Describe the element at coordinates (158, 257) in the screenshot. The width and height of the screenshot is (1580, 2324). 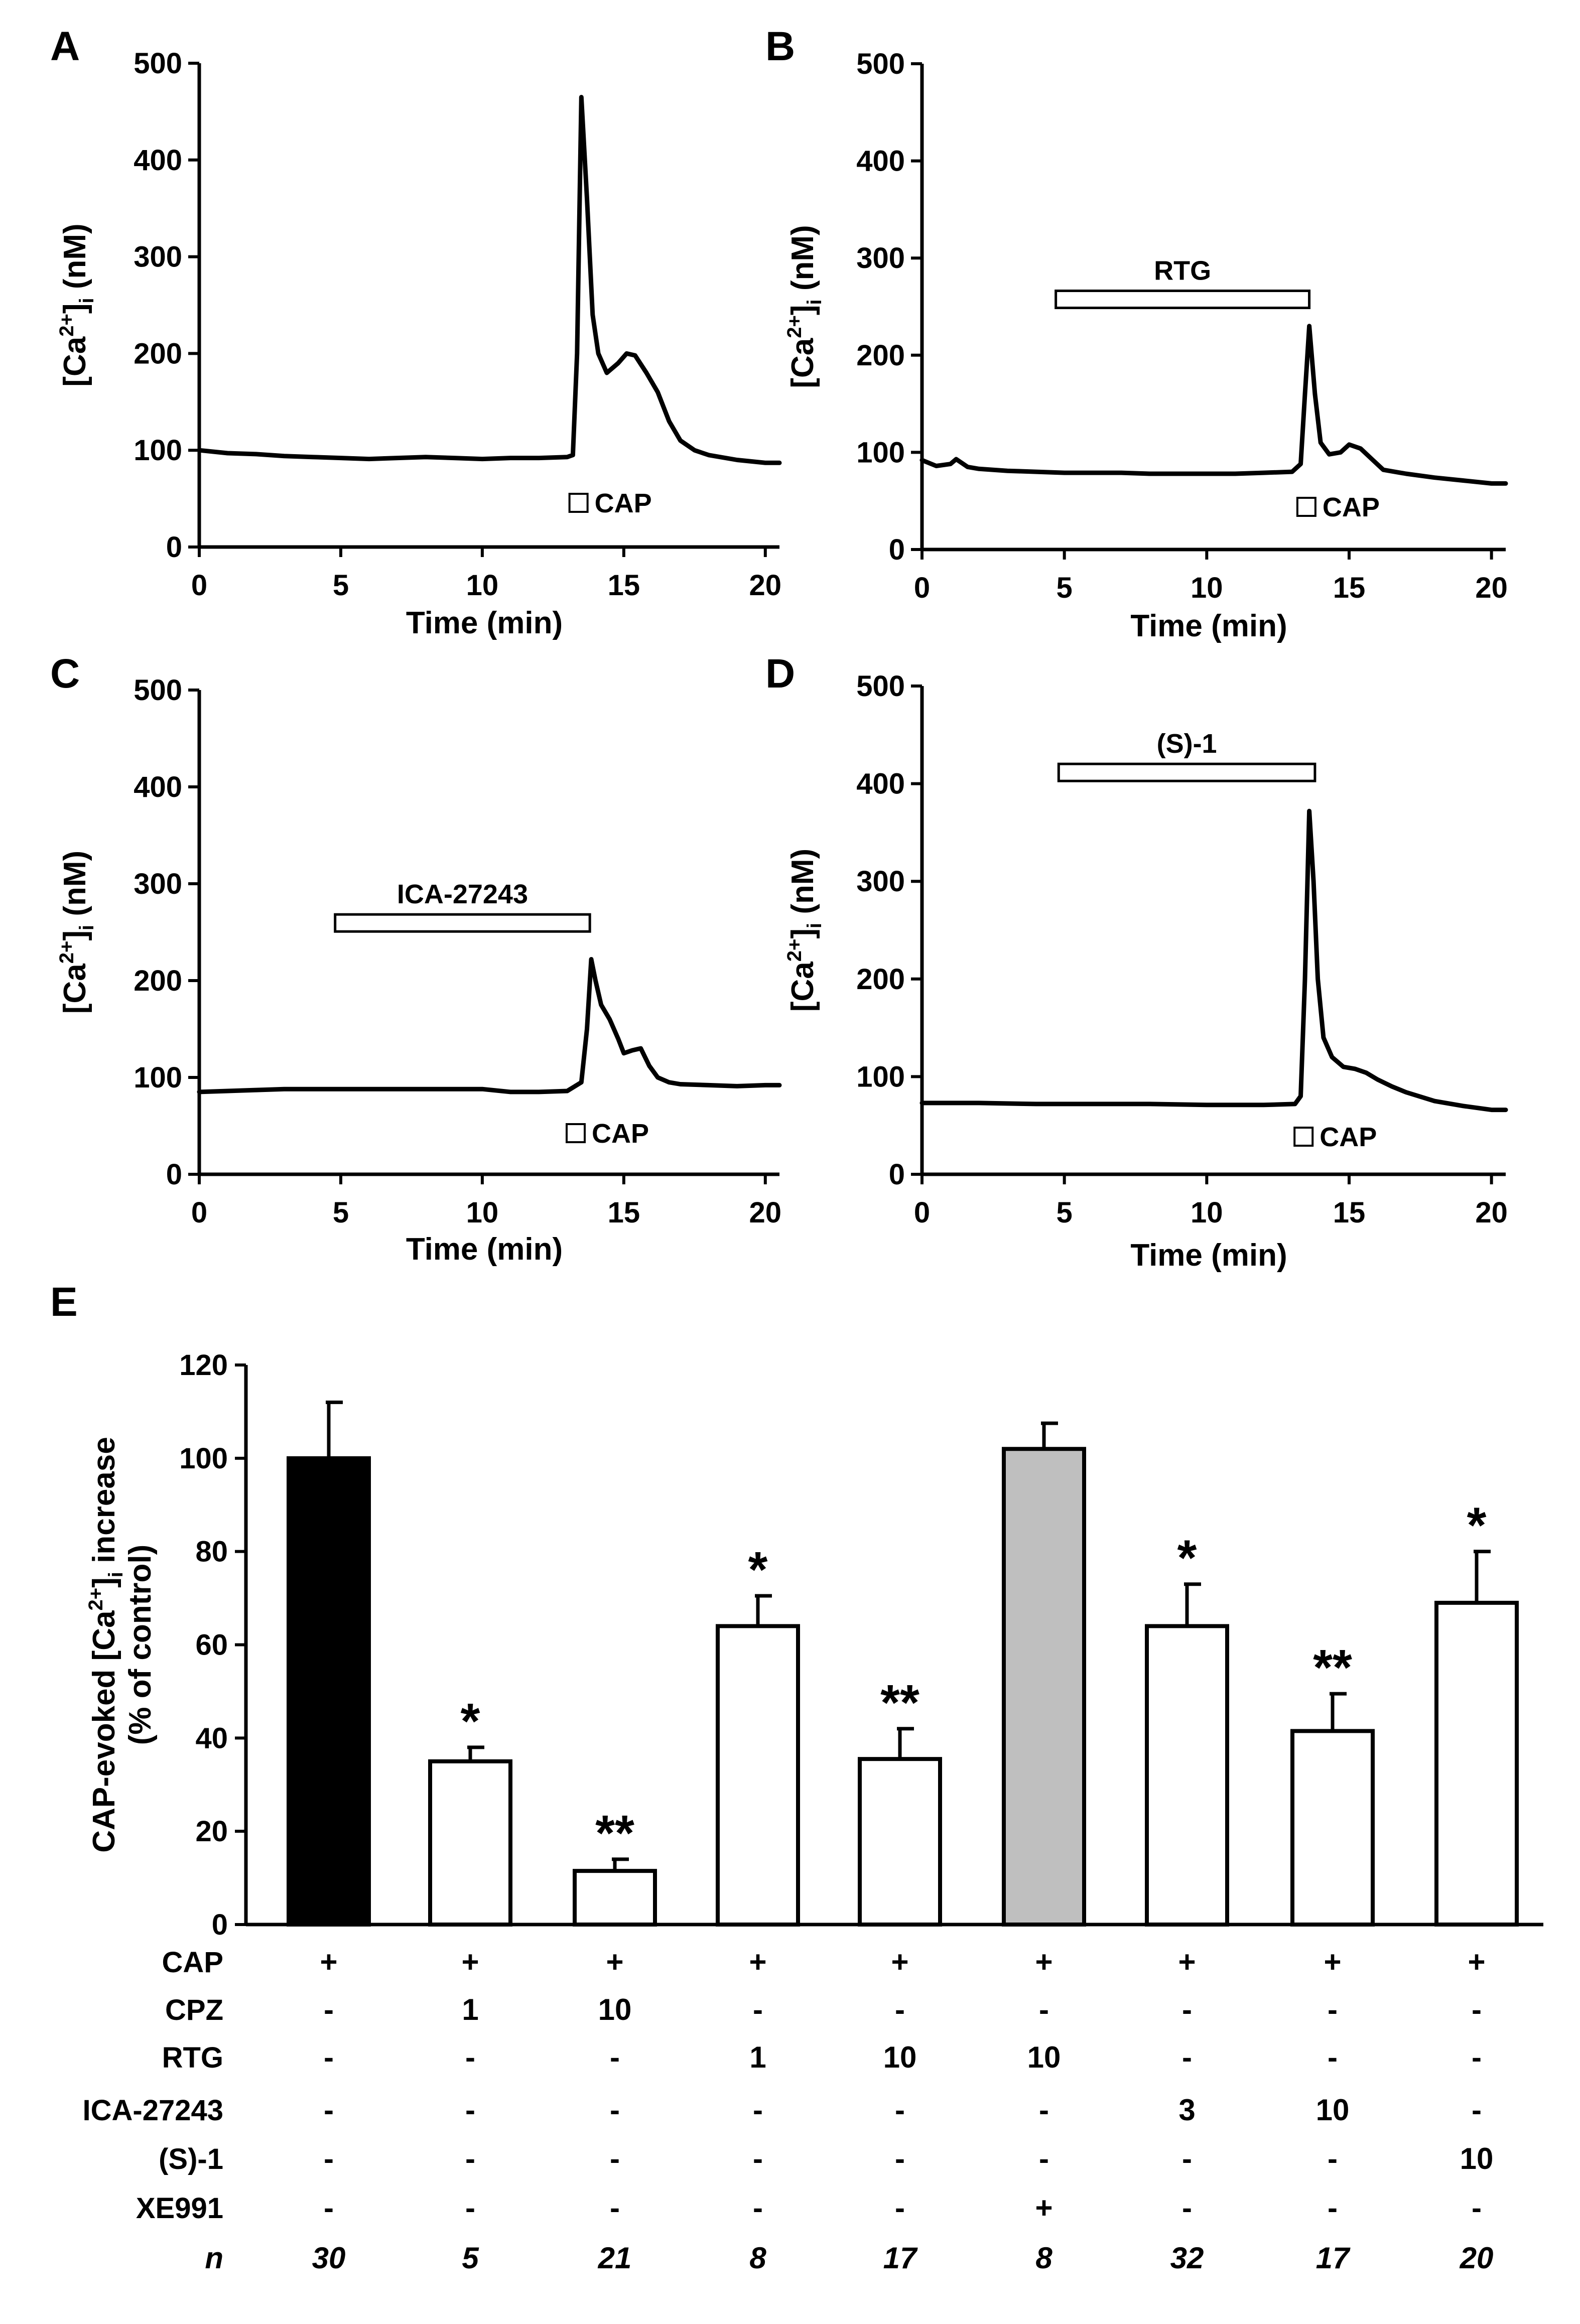
I see `y-tick-label: 300` at that location.